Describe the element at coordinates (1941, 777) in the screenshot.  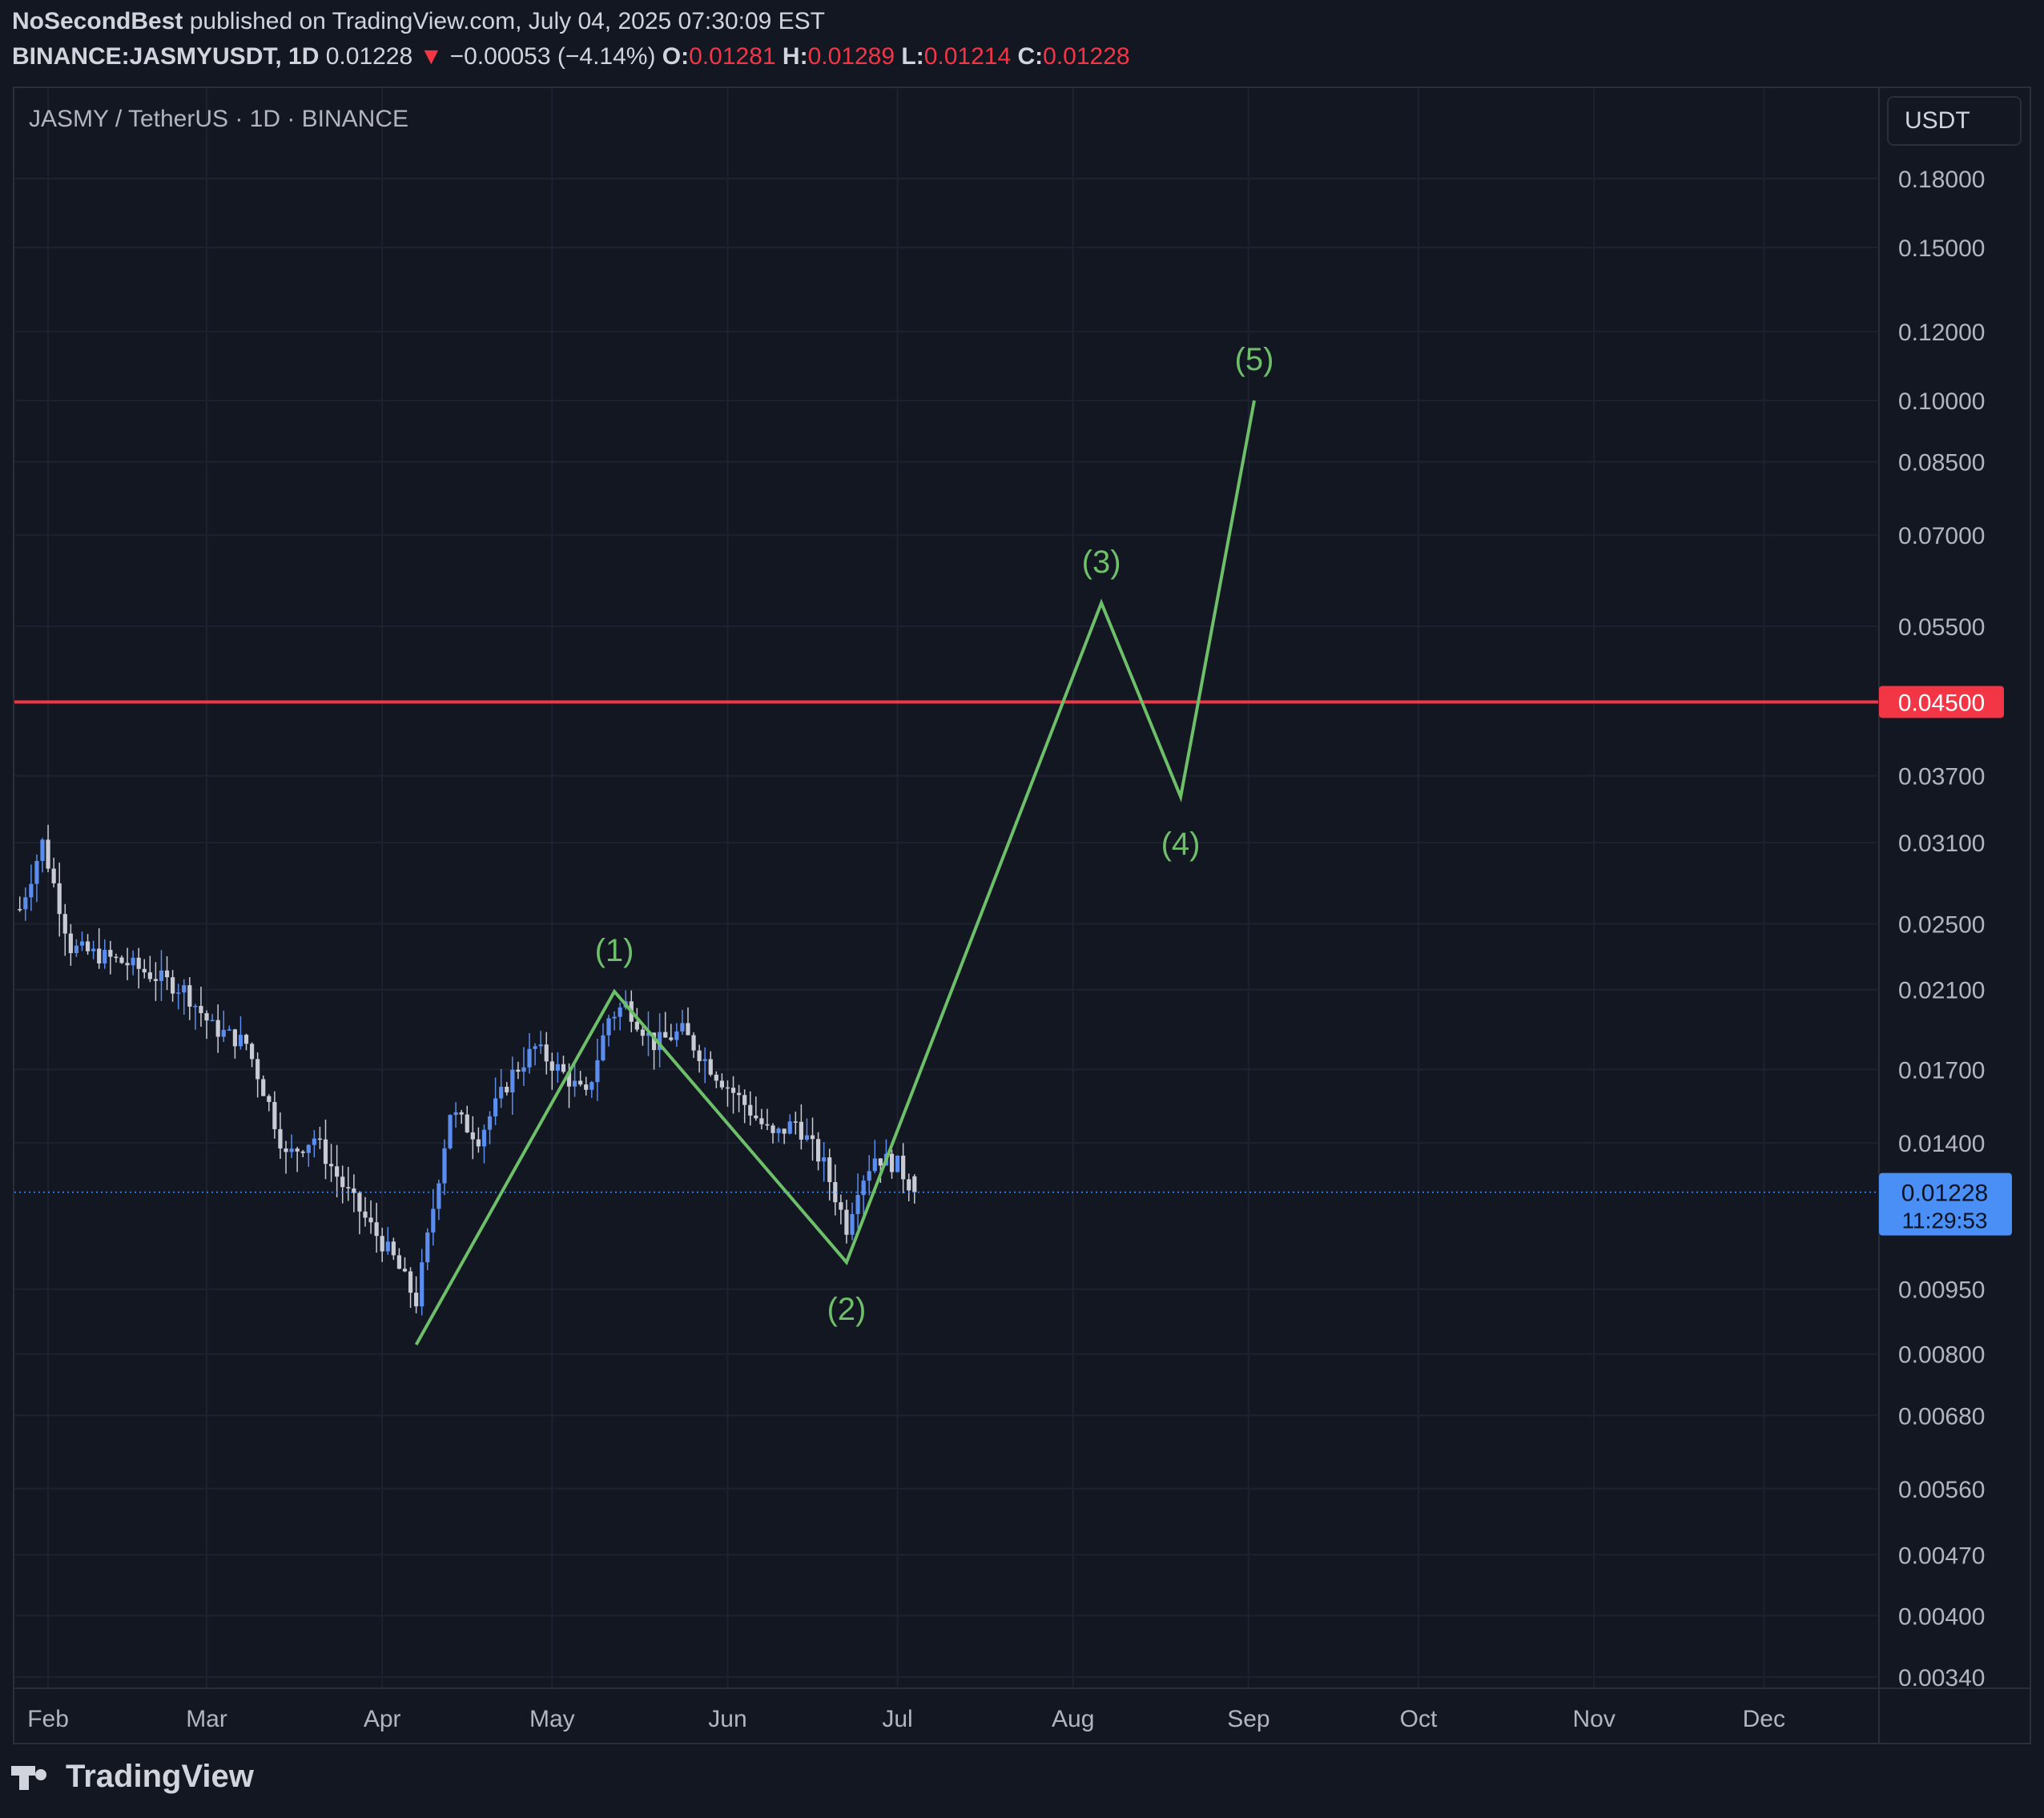
I see `price-tick-label: 0.03700` at that location.